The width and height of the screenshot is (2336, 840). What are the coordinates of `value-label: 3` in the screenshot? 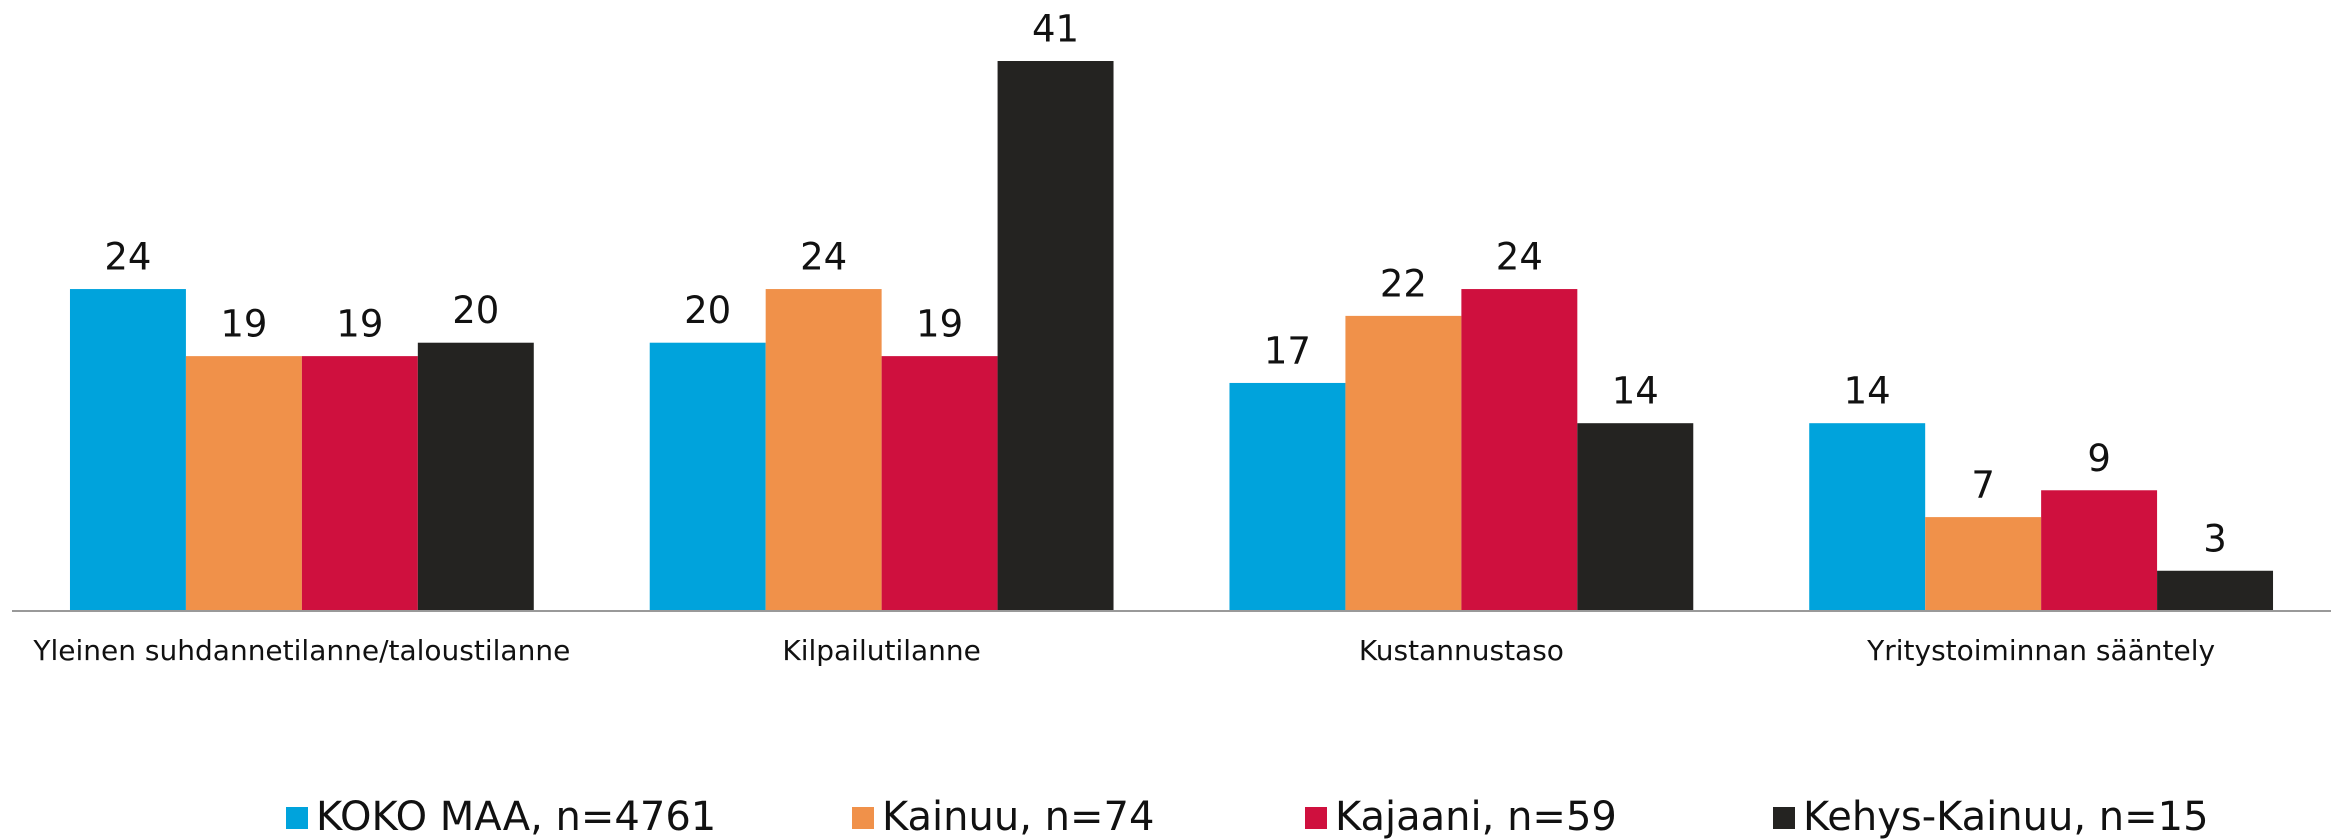 It's located at (2215, 538).